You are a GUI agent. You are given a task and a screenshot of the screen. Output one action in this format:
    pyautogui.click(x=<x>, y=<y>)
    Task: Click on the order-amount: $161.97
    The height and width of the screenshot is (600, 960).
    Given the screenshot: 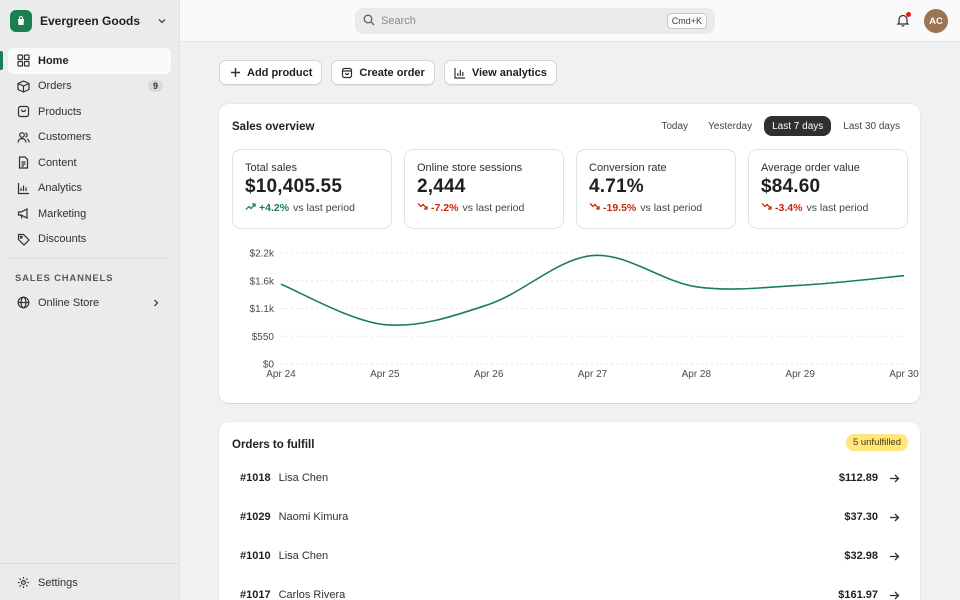 What is the action you would take?
    pyautogui.click(x=858, y=594)
    